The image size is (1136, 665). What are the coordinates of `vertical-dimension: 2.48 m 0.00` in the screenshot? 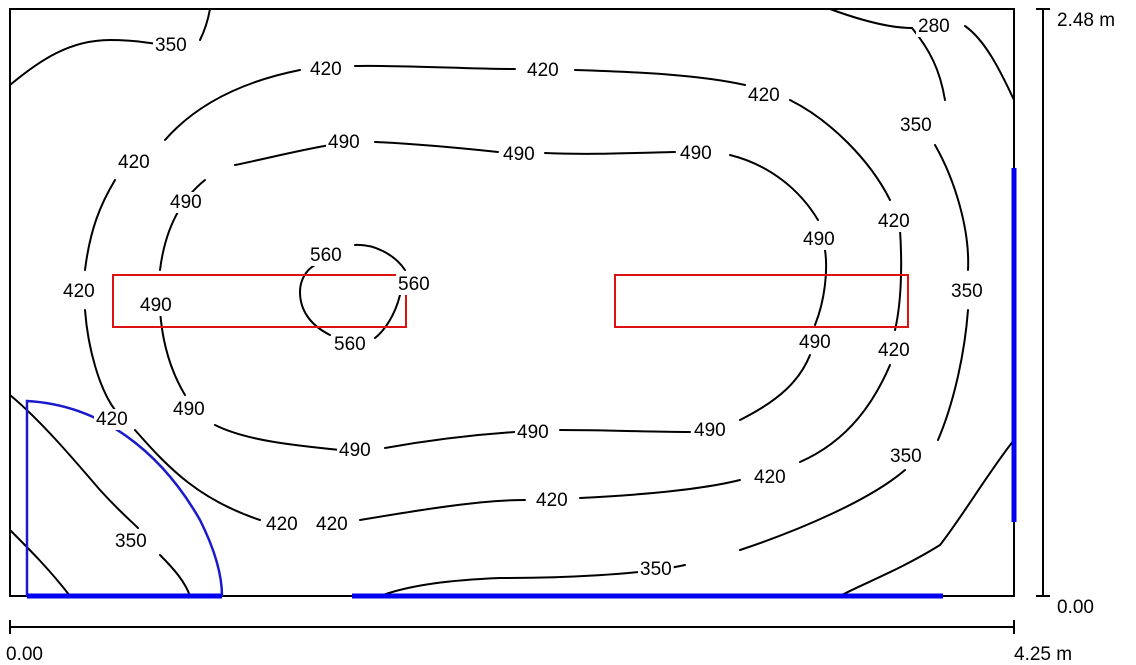 It's located at (1075, 313).